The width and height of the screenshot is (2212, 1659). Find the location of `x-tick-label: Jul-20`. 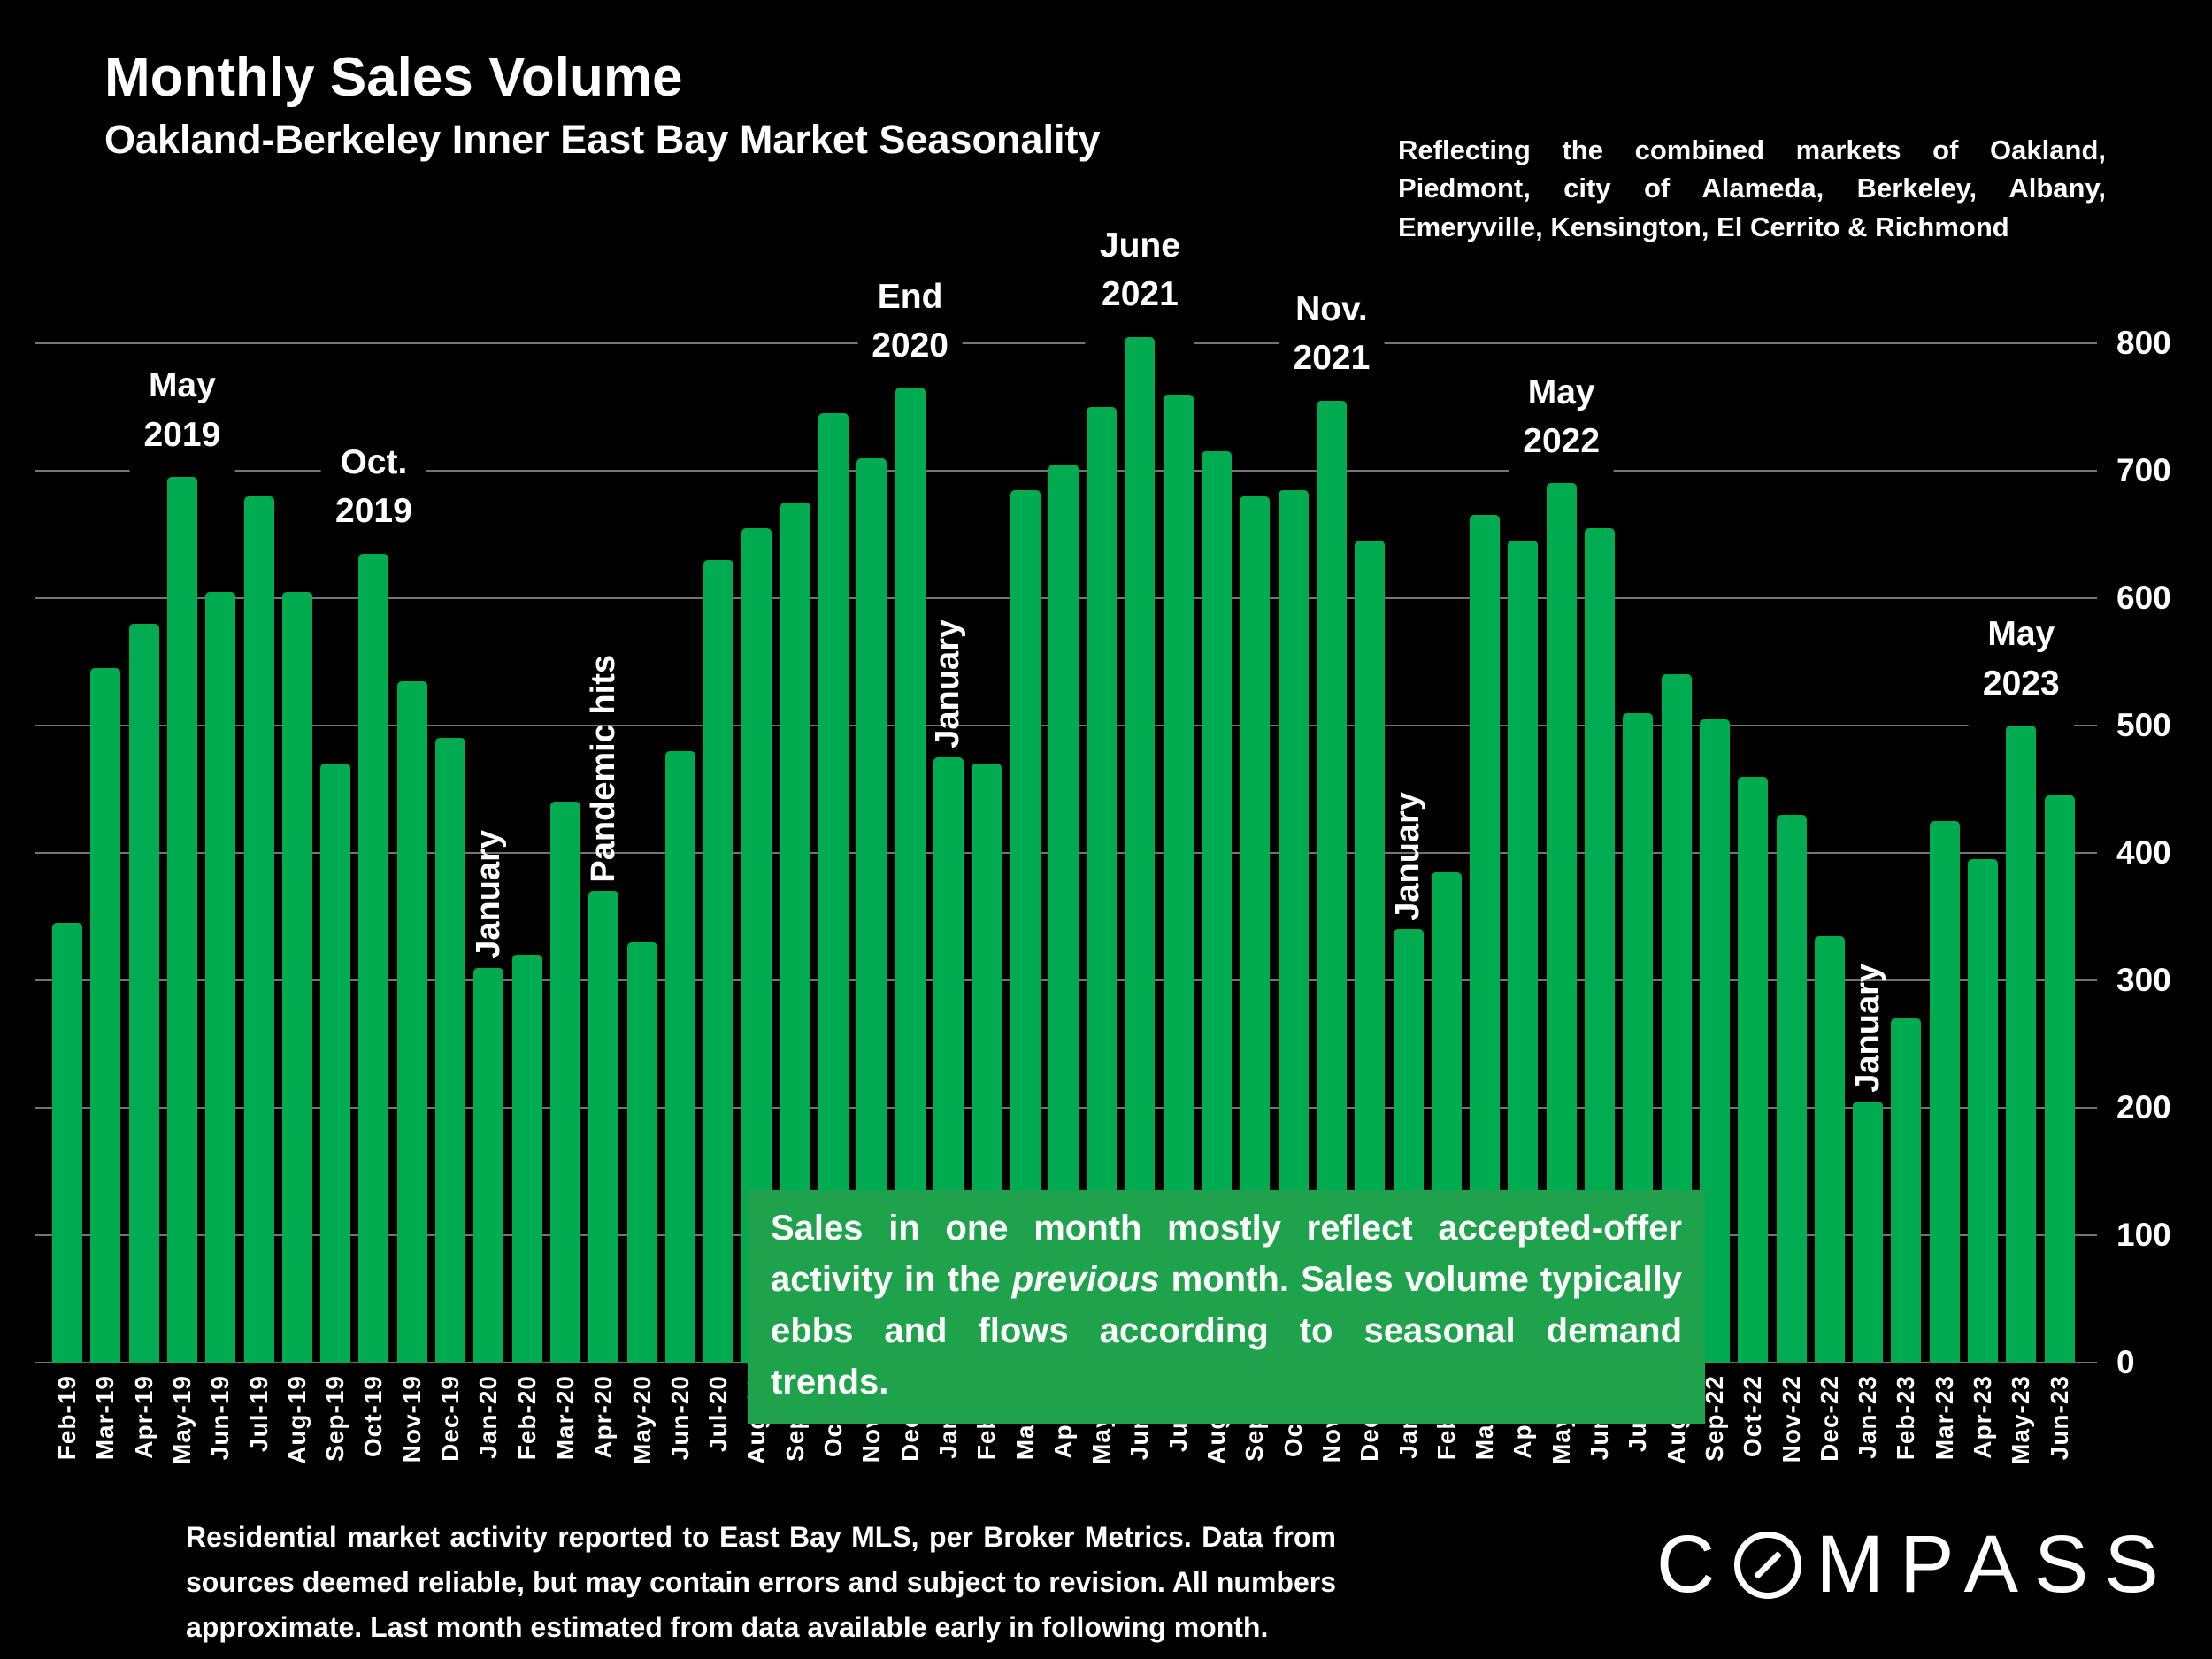

x-tick-label: Jul-20 is located at coordinates (718, 1414).